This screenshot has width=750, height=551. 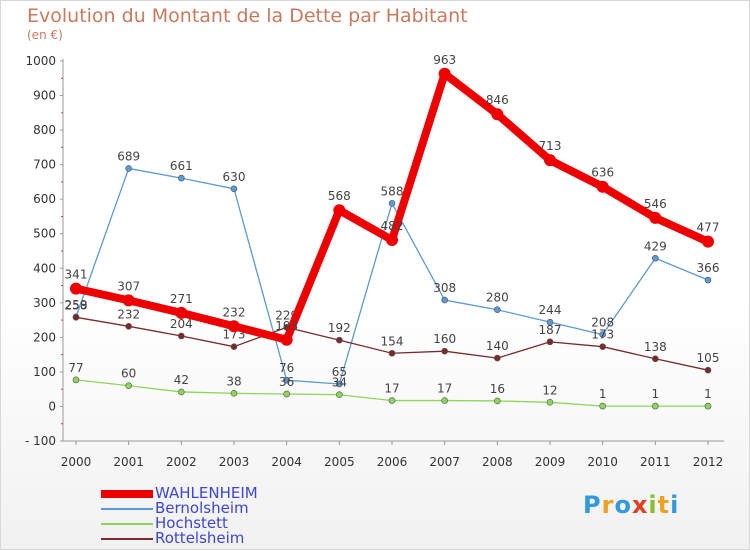 I want to click on data-label: 140, so click(x=497, y=346).